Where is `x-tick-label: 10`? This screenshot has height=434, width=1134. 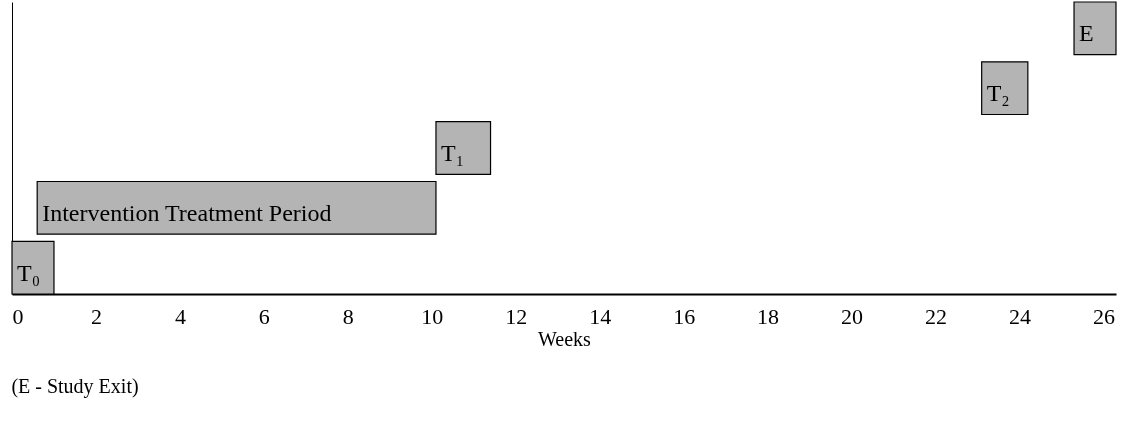
x-tick-label: 10 is located at coordinates (432, 316).